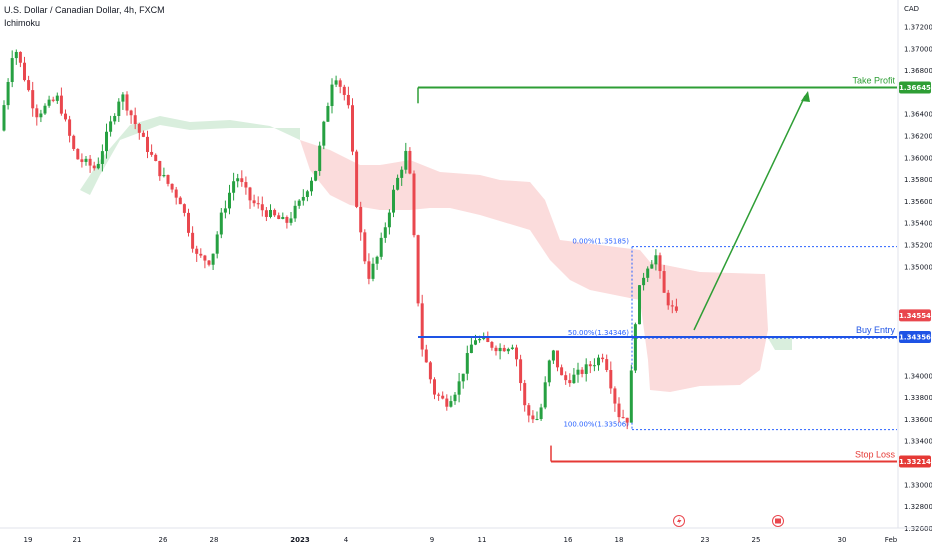 The height and width of the screenshot is (550, 932). I want to click on price-tick: 1.32800, so click(918, 507).